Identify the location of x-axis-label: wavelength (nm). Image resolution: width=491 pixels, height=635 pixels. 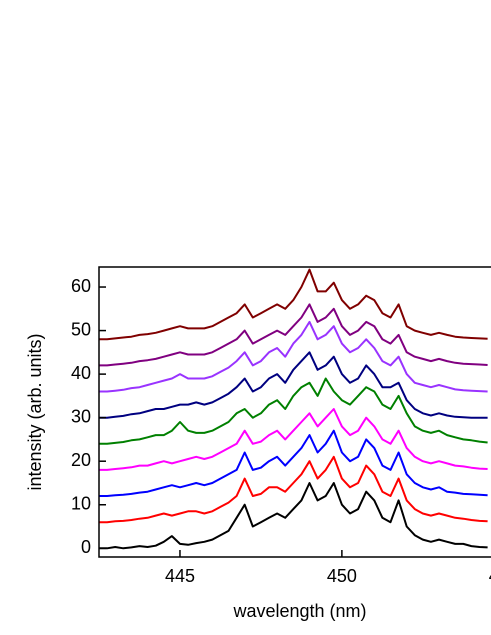
(299, 611).